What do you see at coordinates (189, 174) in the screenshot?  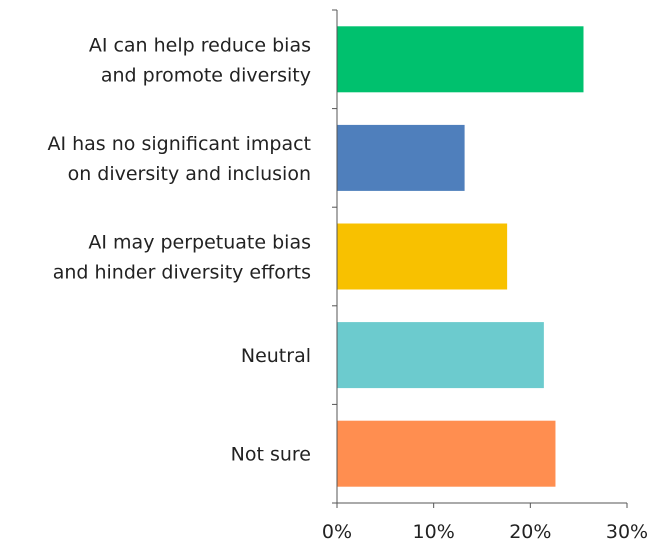 I see `category-label: on diversity and inclusion` at bounding box center [189, 174].